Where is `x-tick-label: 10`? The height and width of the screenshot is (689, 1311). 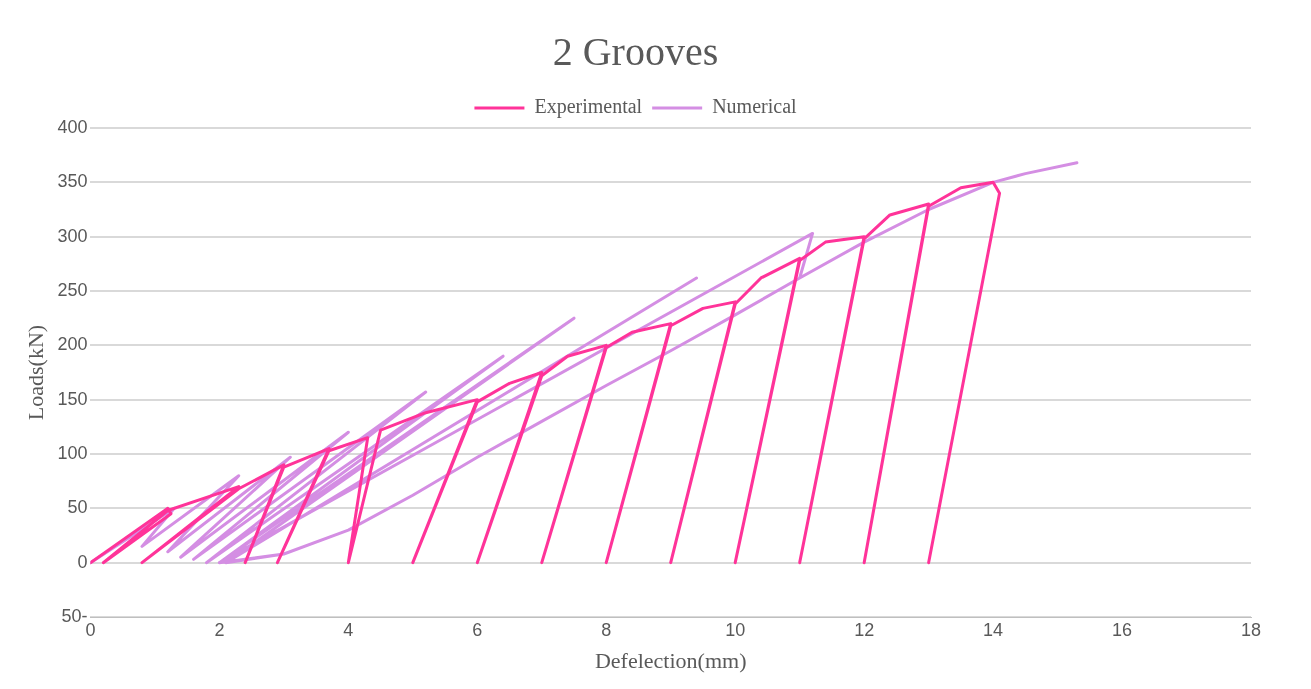
x-tick-label: 10 is located at coordinates (735, 629).